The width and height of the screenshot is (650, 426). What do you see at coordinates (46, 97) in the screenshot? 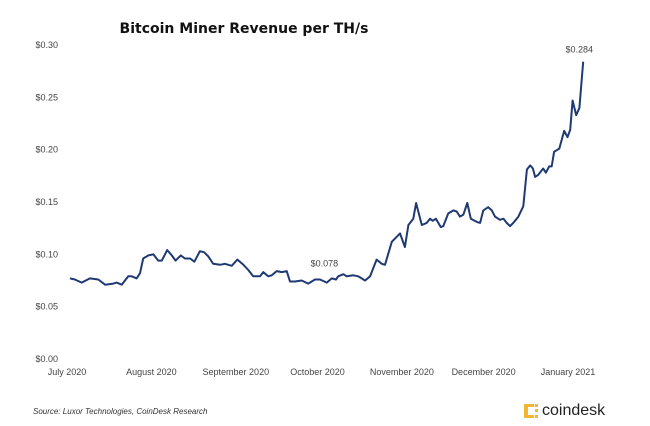
I see `y-tick-label: $0.25` at bounding box center [46, 97].